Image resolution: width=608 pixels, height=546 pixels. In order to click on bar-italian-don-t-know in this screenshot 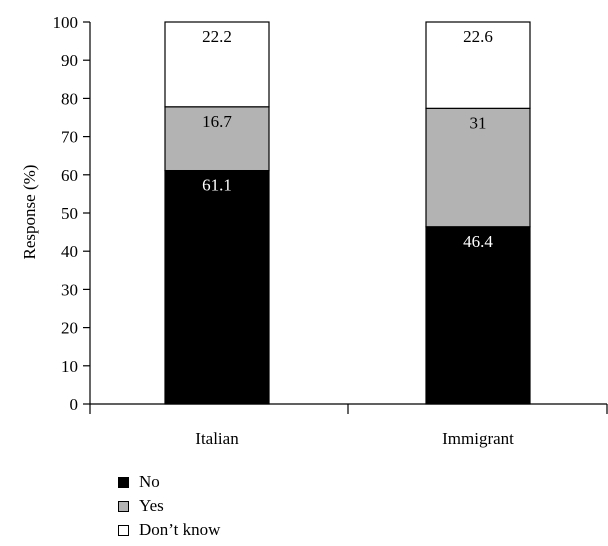, I will do `click(217, 64)`.